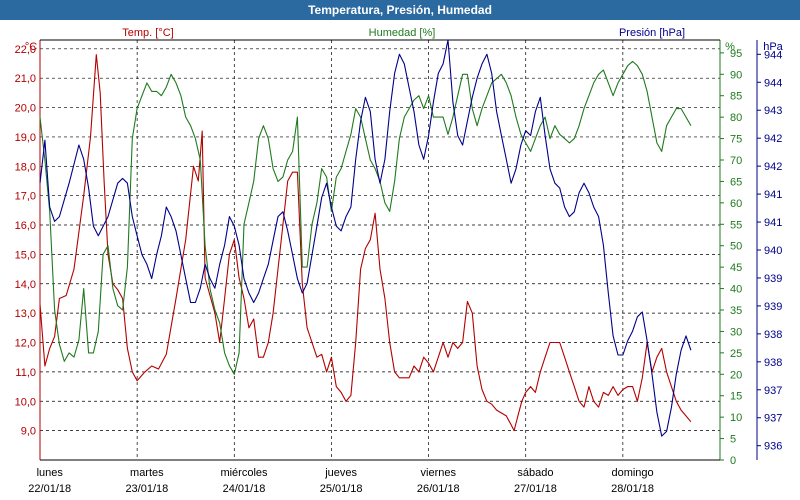 This screenshot has width=800, height=500. What do you see at coordinates (736, 397) in the screenshot?
I see `hum-tick-label: 15` at bounding box center [736, 397].